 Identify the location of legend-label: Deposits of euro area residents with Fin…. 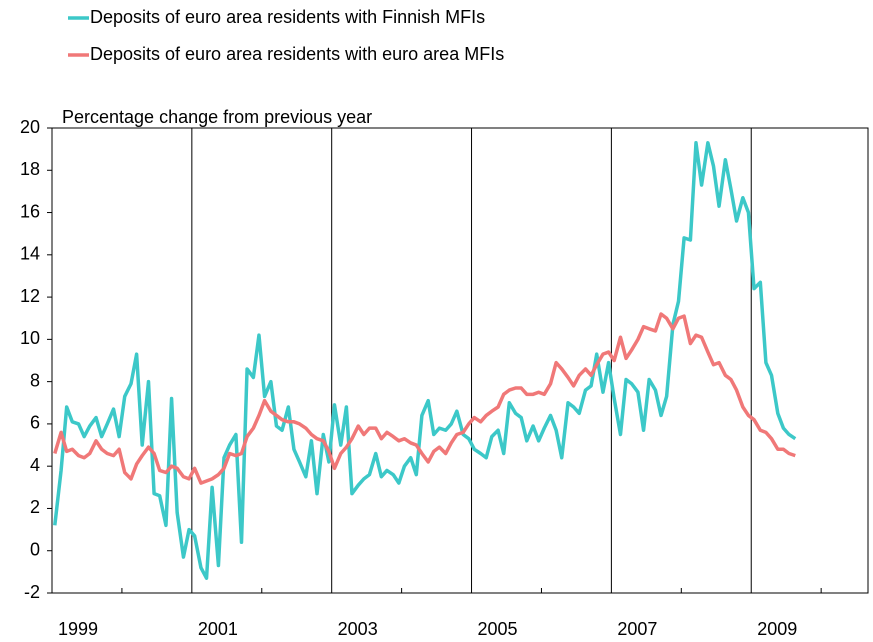
(287, 17).